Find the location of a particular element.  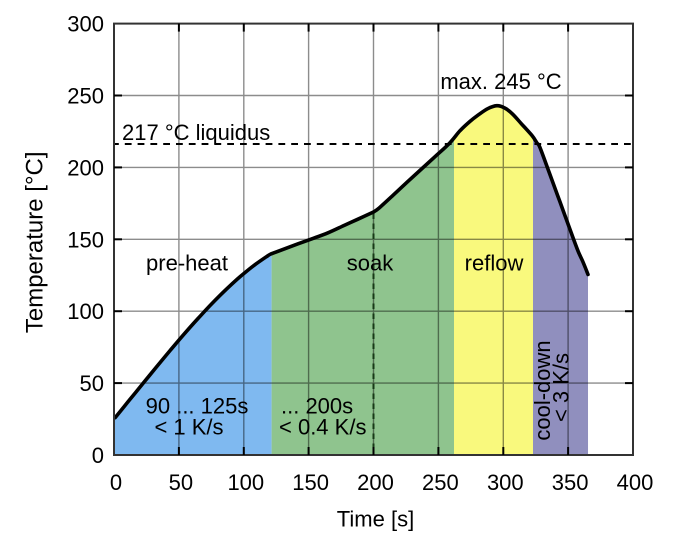

svg-text: 217 °C liquidus is located at coordinates (196, 132).